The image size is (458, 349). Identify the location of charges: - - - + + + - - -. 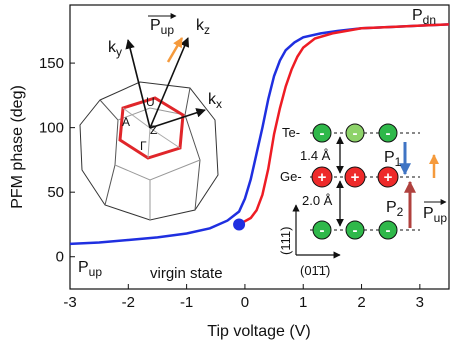
(355, 182).